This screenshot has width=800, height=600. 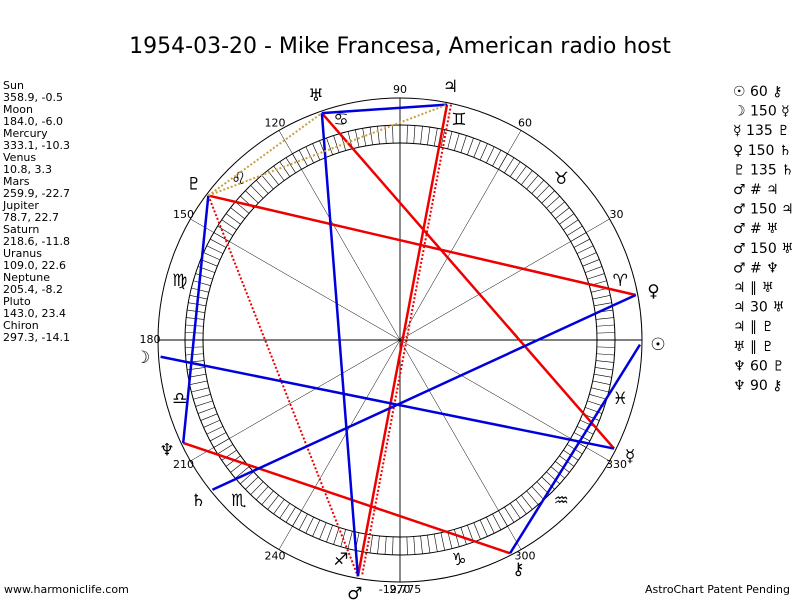 I want to click on sign: ♎, so click(x=179, y=399).